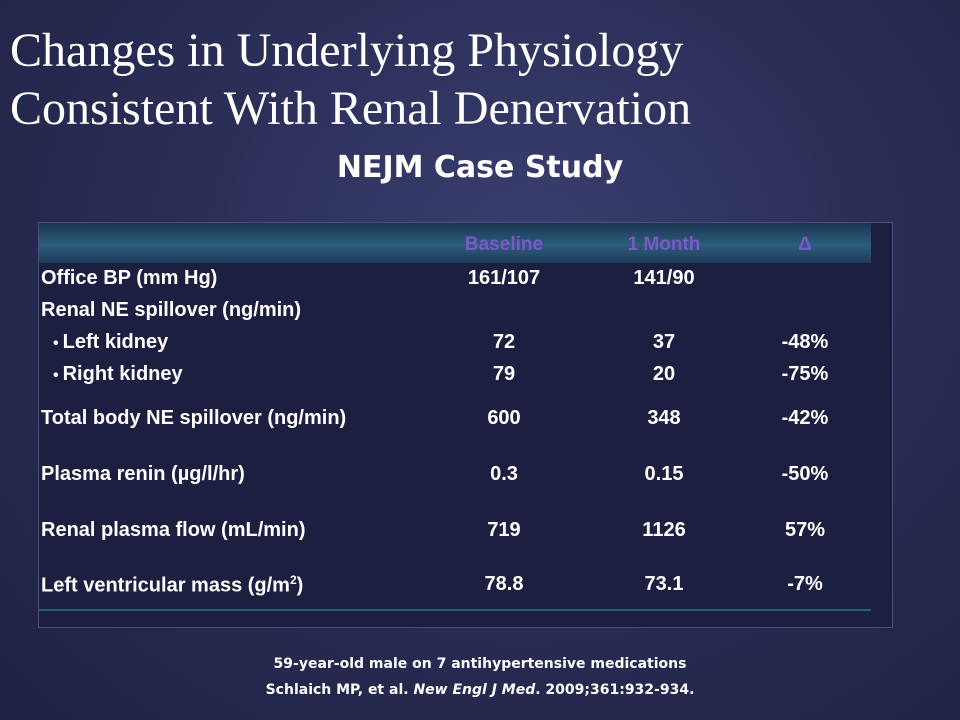  Describe the element at coordinates (504, 278) in the screenshot. I see `cell-baseline: 161/107` at that location.